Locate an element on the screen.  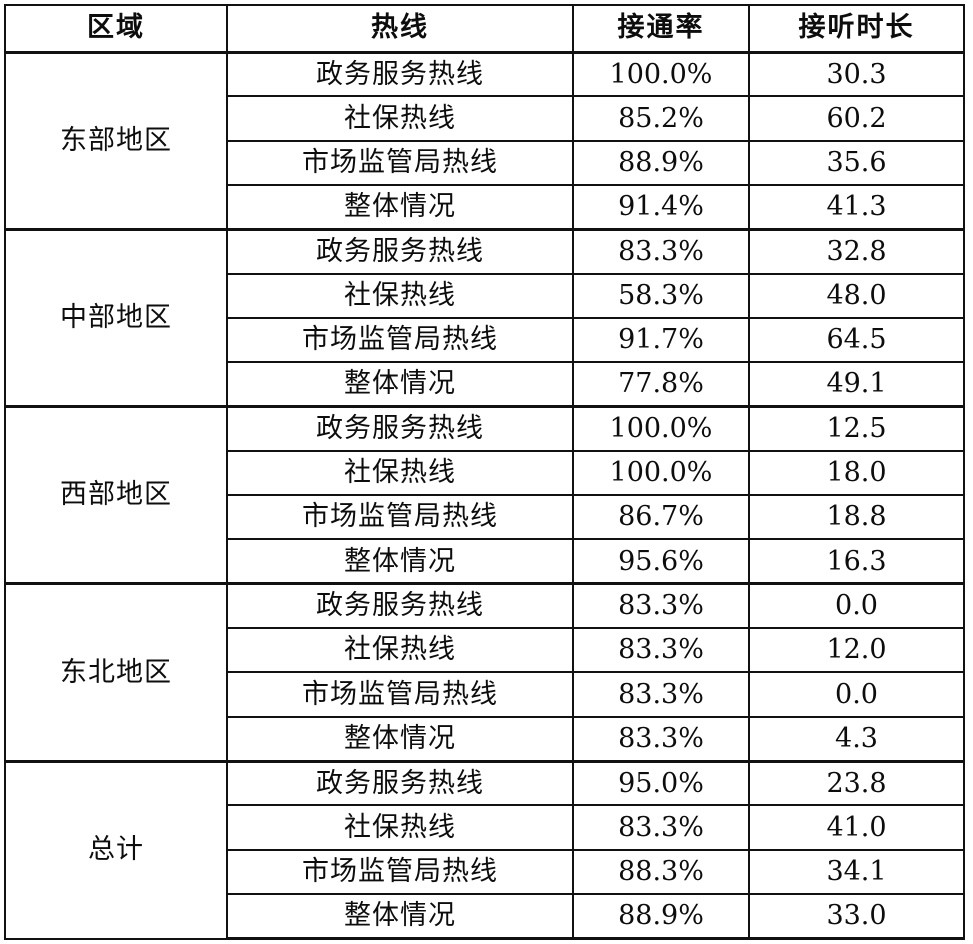
answer-duration-cell: 12.5 is located at coordinates (856, 428).